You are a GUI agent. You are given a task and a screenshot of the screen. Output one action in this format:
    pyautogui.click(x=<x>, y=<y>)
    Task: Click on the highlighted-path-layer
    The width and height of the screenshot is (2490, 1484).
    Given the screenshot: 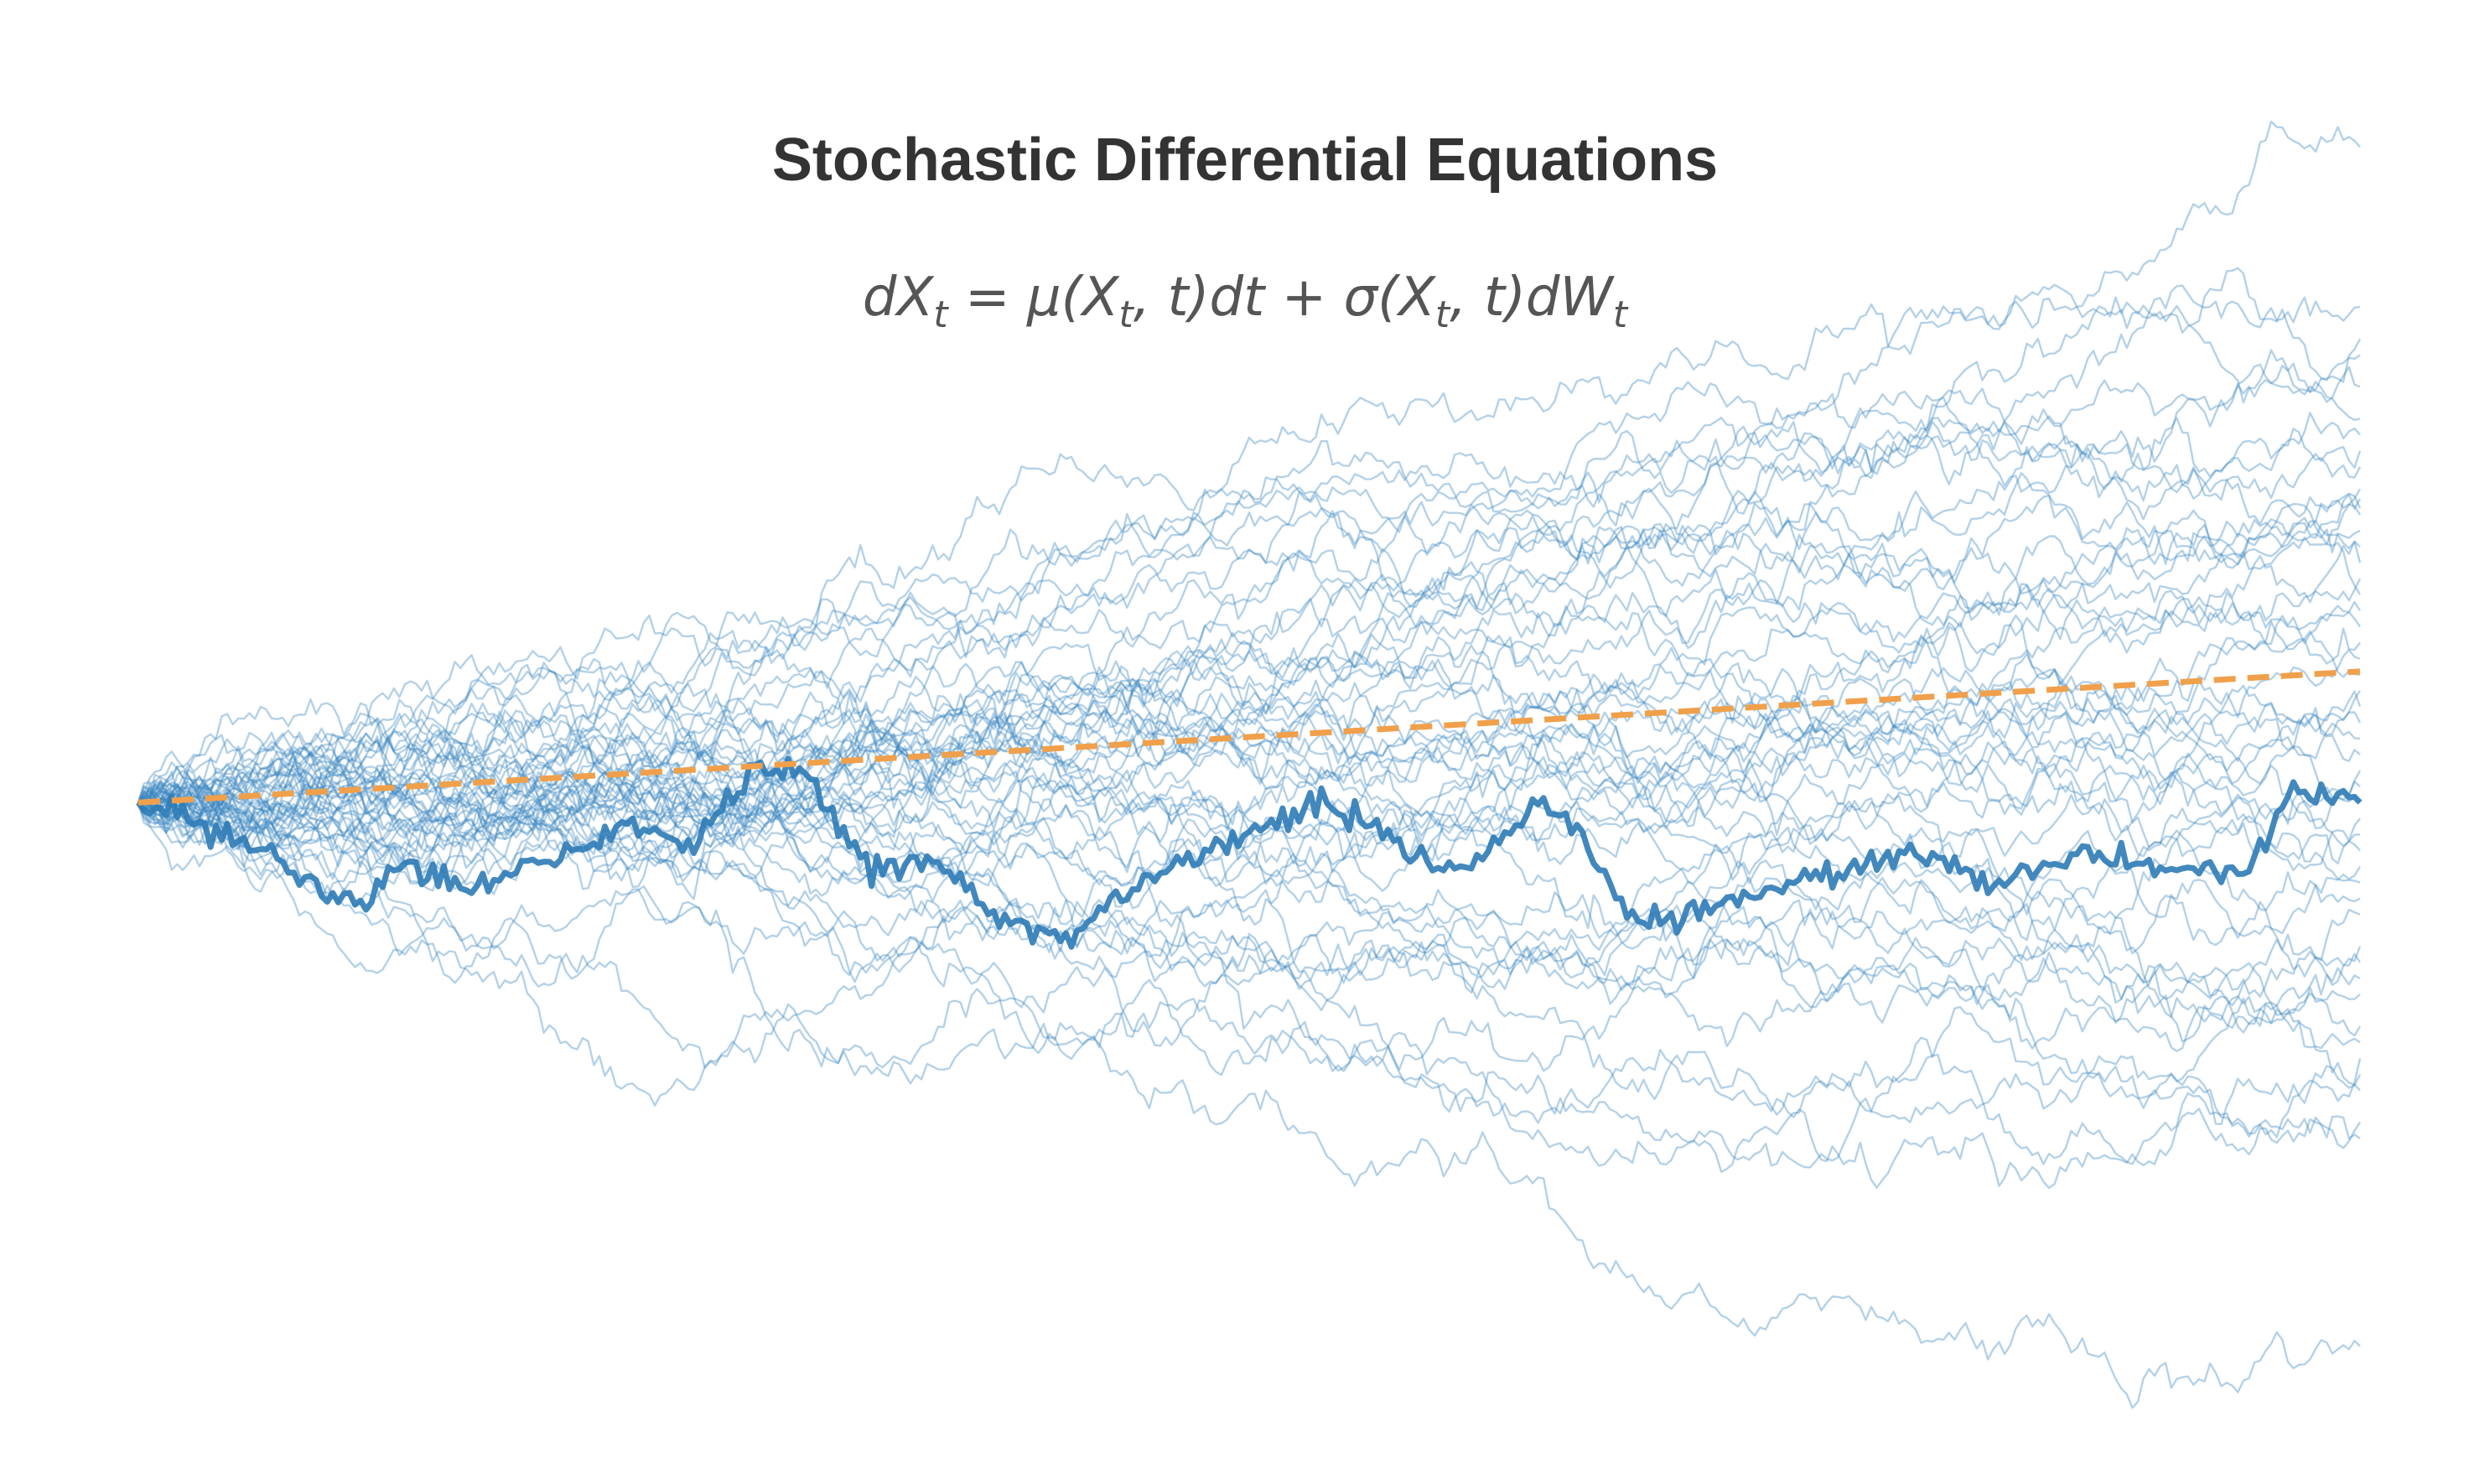 What is the action you would take?
    pyautogui.click(x=1249, y=852)
    